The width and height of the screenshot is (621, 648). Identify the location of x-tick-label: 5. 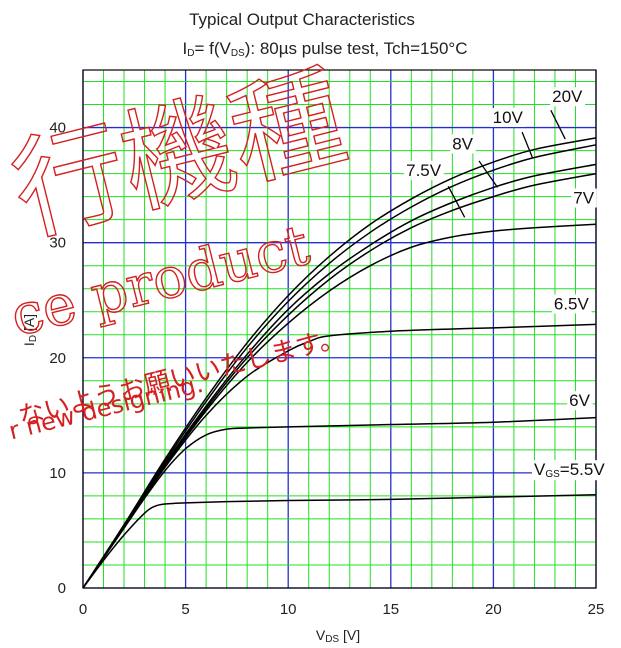
(185, 609).